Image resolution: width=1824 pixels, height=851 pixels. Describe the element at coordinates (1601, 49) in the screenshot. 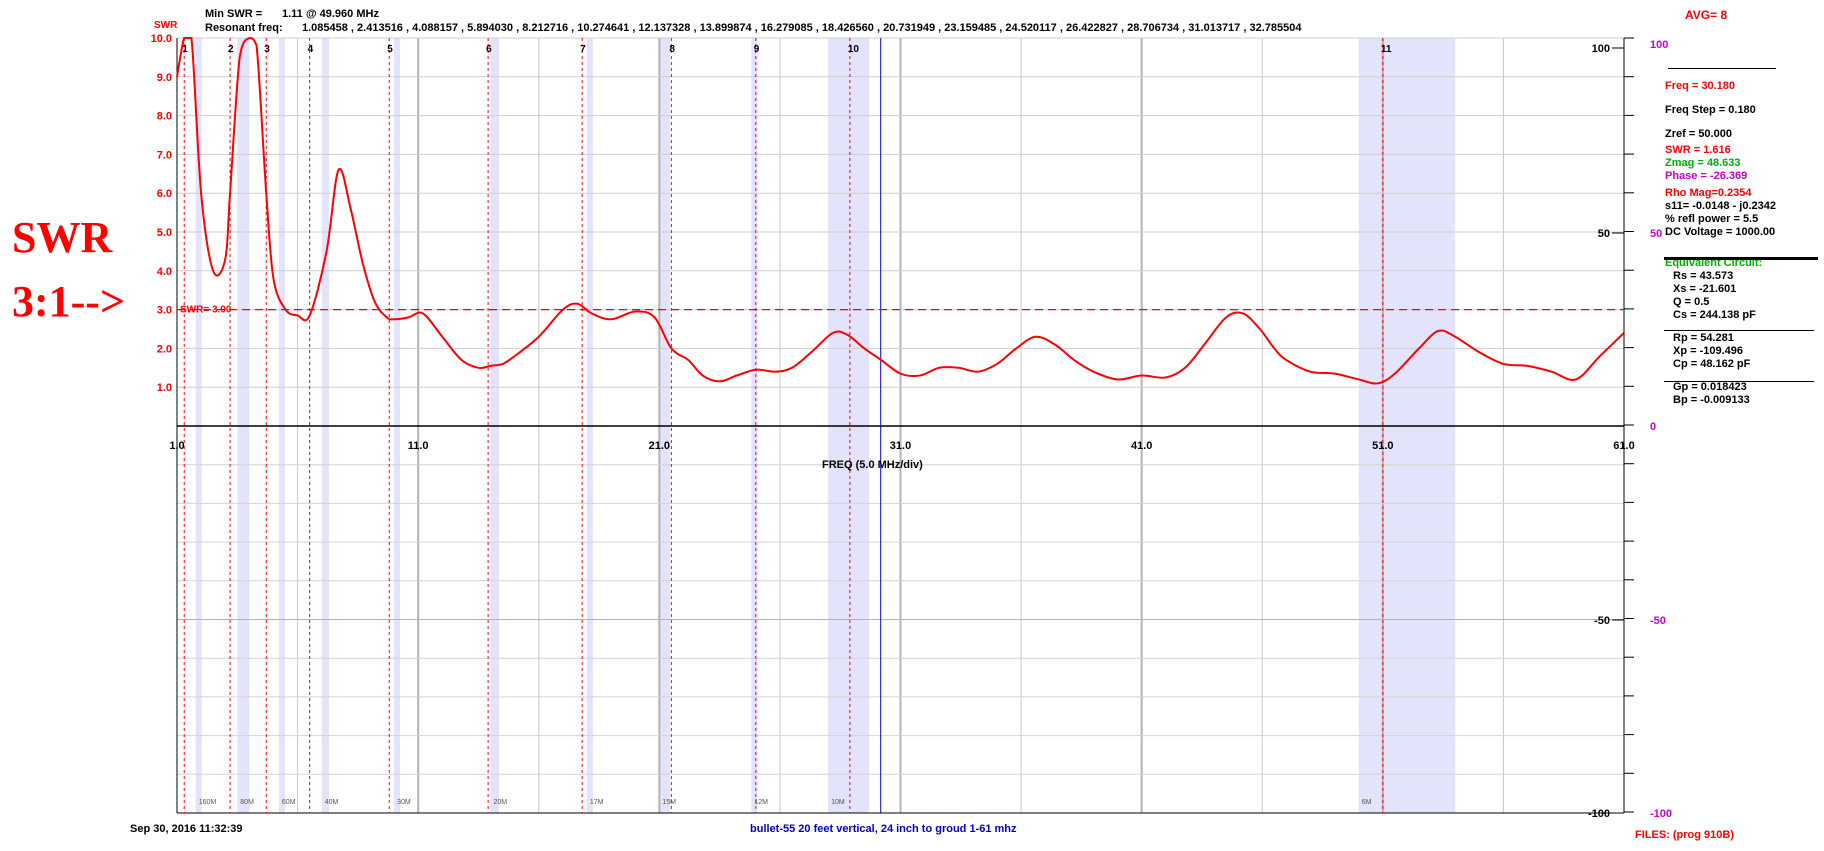

I see `right-tick-100: 100` at that location.